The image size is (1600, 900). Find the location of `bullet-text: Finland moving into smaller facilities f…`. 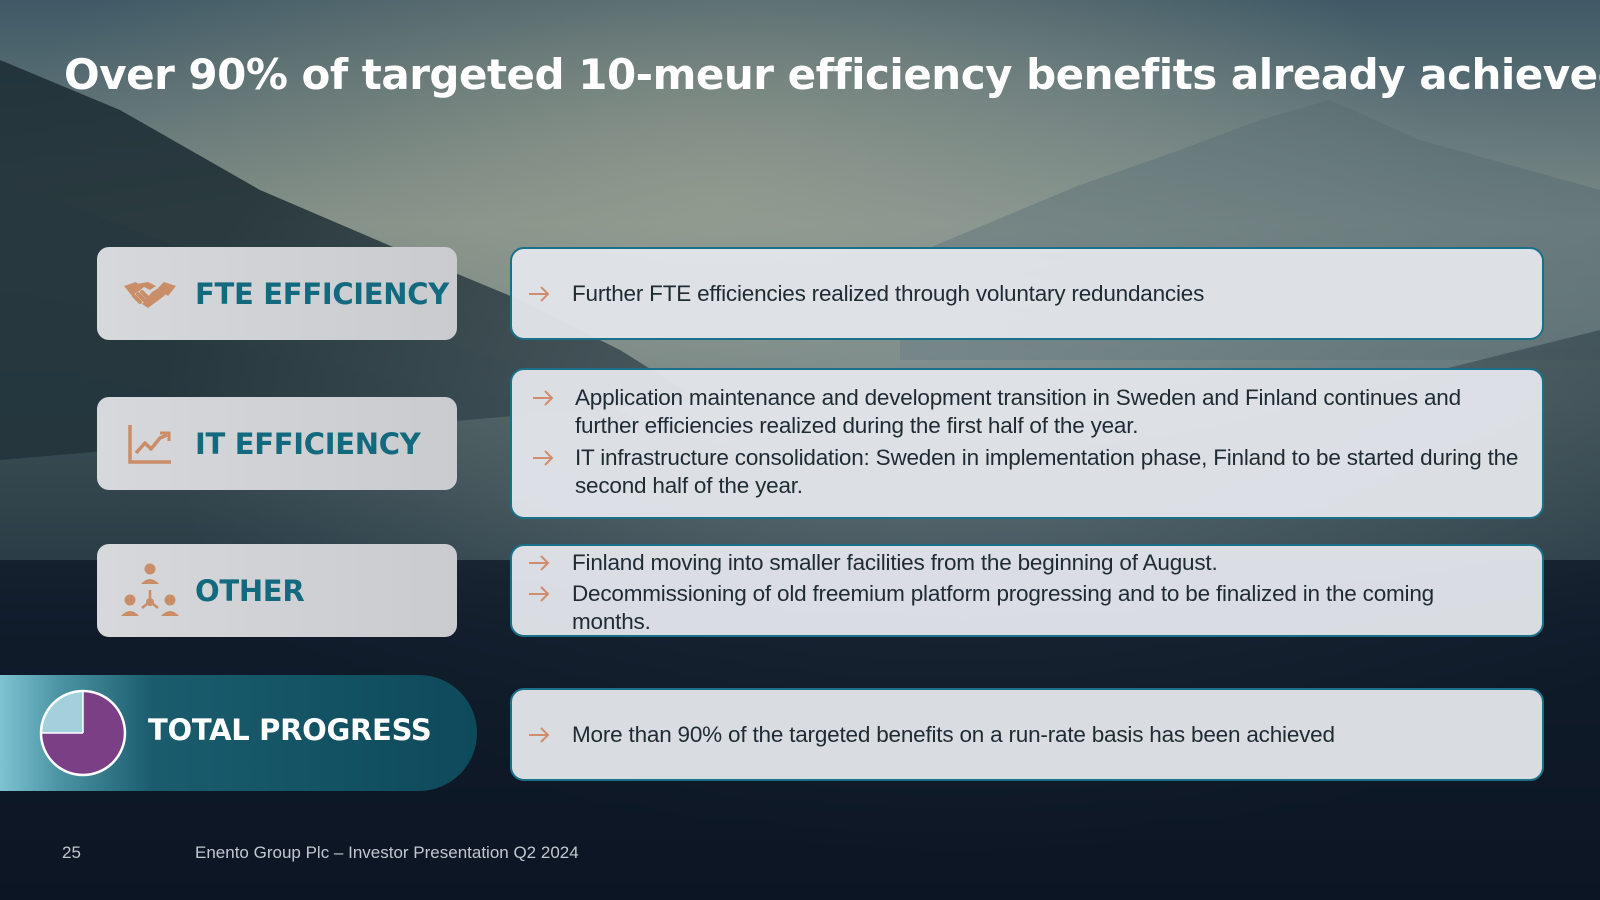

bullet-text: Finland moving into smaller facilities f… is located at coordinates (895, 562).